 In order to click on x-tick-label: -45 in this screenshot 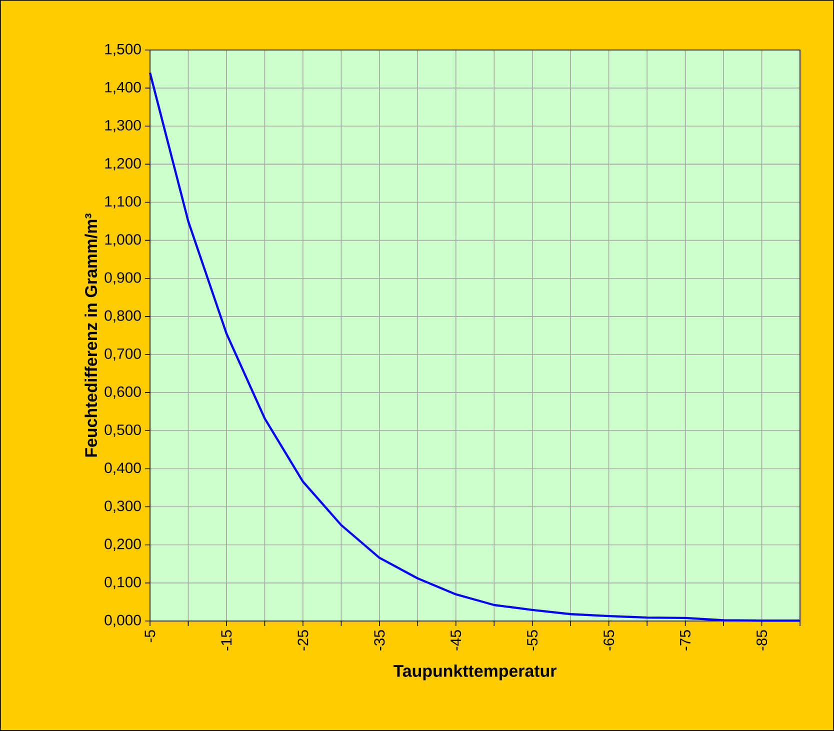, I will do `click(456, 640)`.